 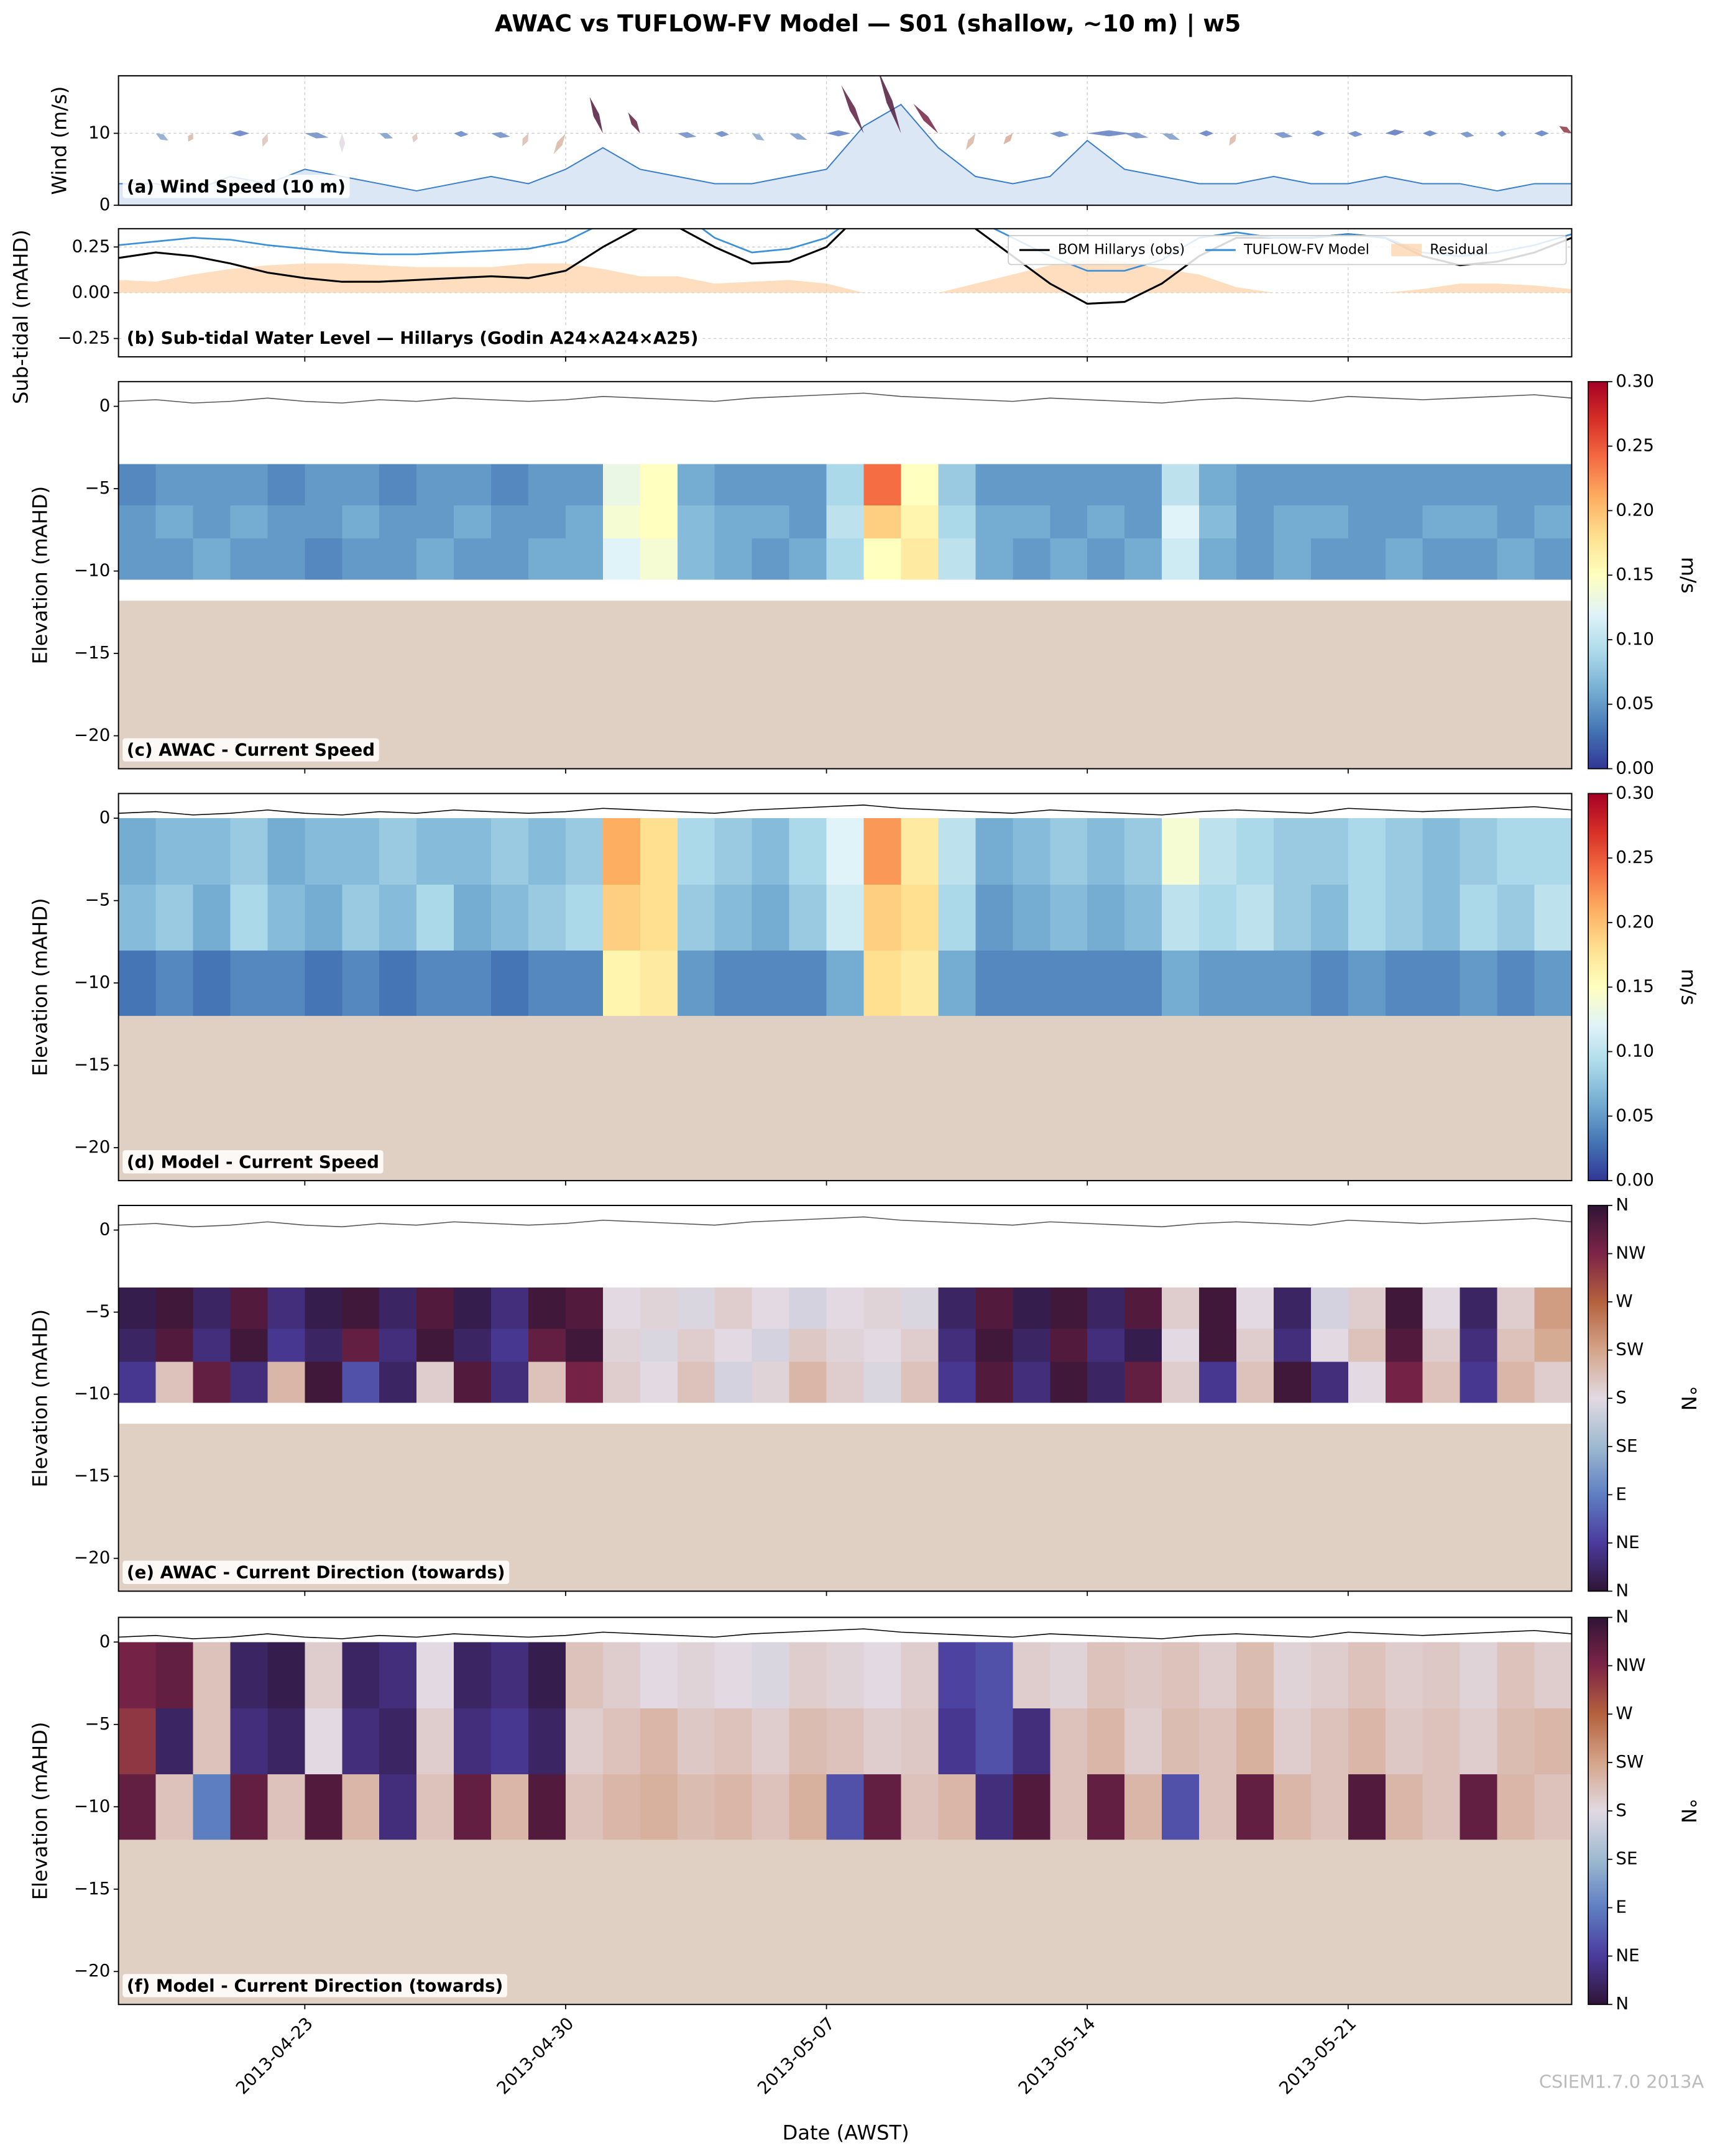 I want to click on panel-label: (c) AWAC - Current Speed, so click(x=251, y=750).